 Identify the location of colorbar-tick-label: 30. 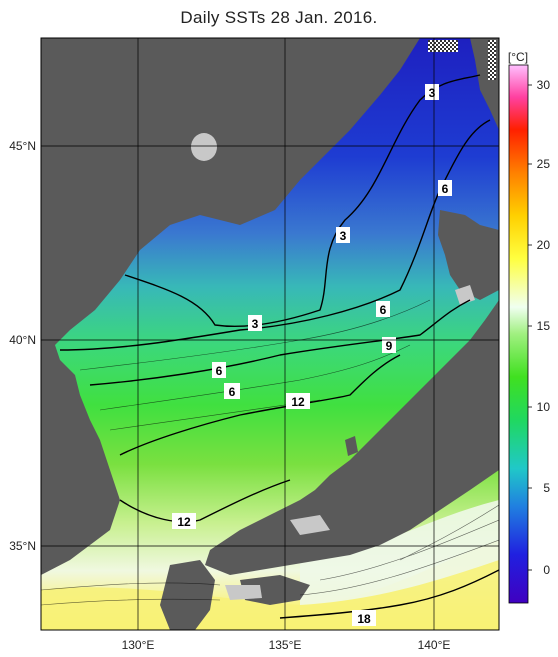
(544, 85).